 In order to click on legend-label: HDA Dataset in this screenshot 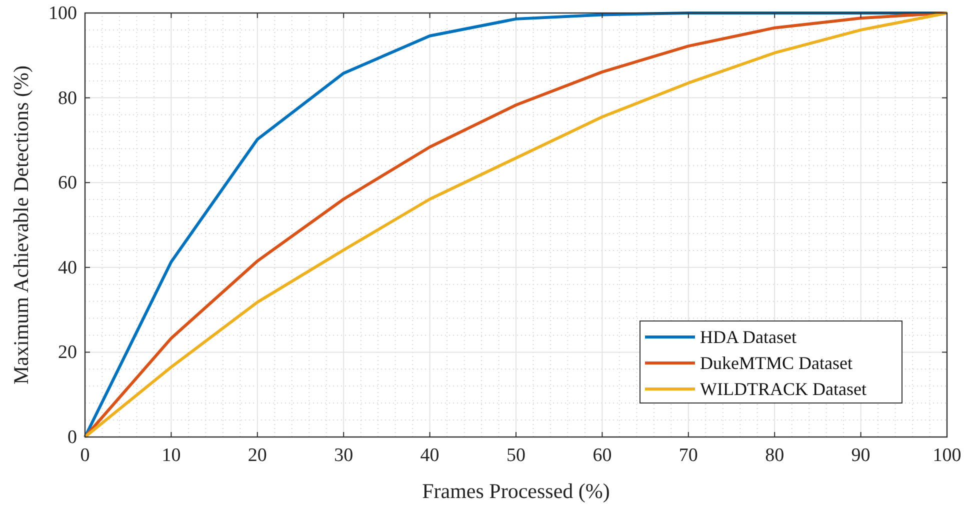, I will do `click(748, 337)`.